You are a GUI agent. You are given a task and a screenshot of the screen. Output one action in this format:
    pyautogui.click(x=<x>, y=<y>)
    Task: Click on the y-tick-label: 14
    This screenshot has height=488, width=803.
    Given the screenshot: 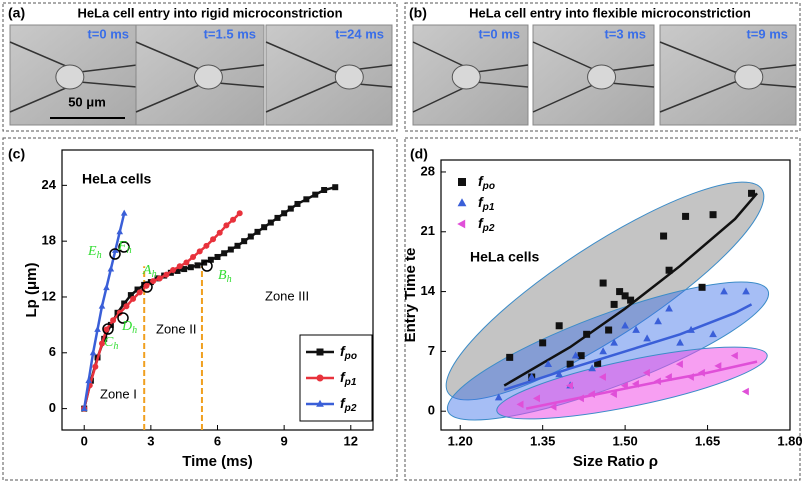 What is the action you would take?
    pyautogui.click(x=428, y=290)
    